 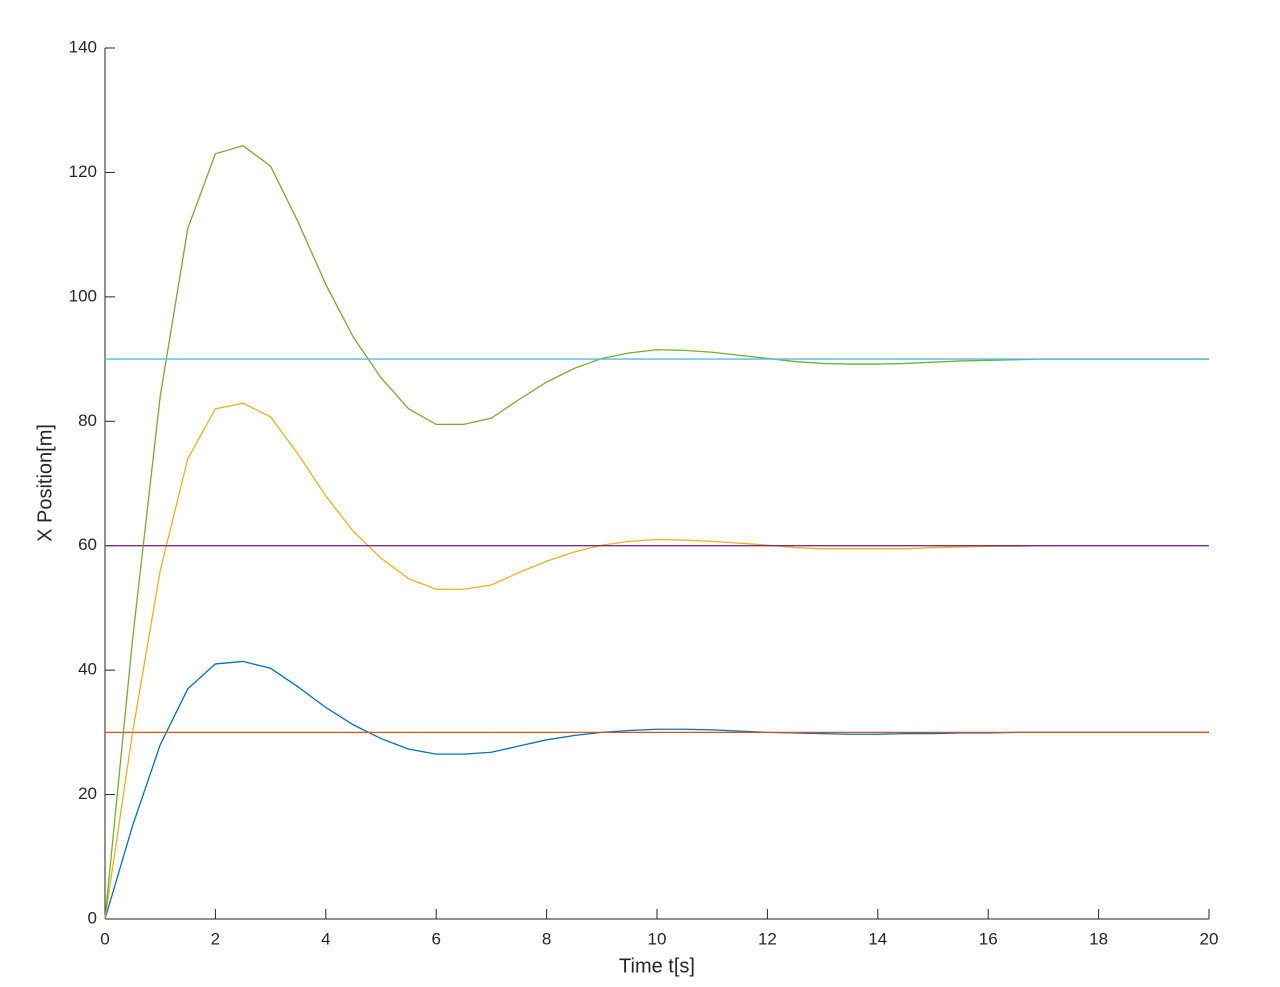 I want to click on x-tick-label: 2, so click(x=215, y=938).